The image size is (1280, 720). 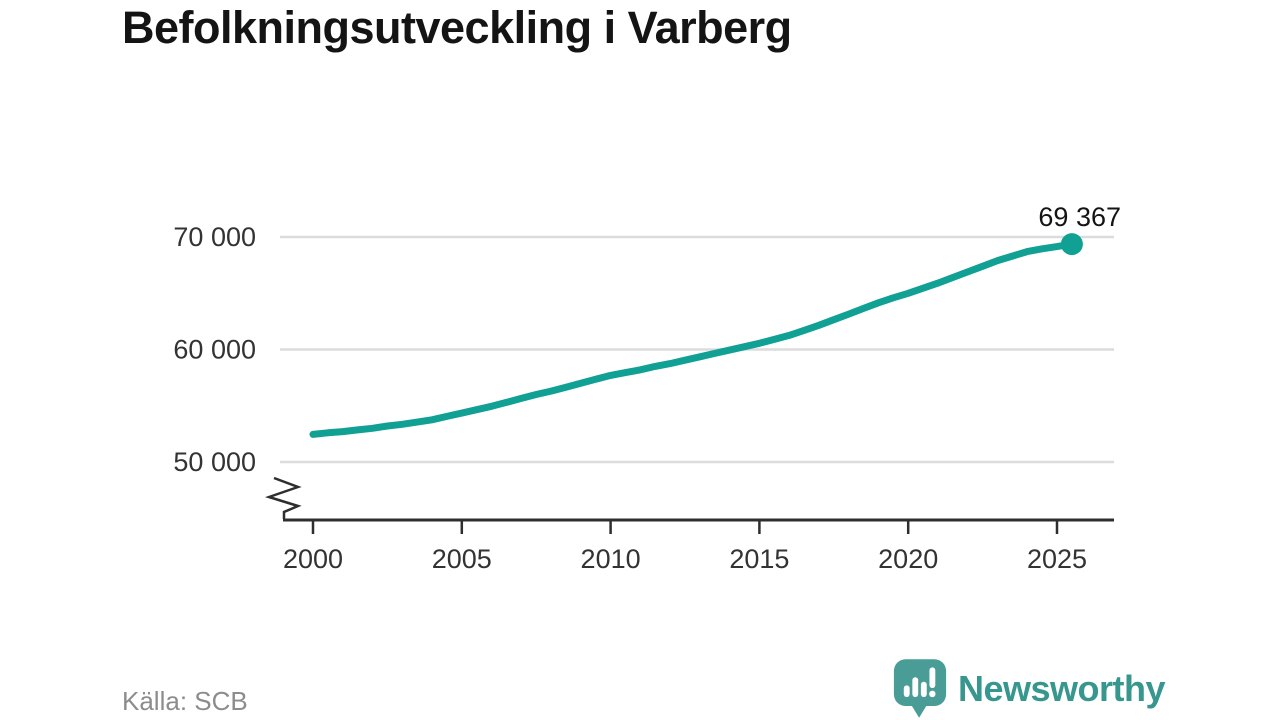 I want to click on exclamation-bar-icon, so click(x=932, y=678).